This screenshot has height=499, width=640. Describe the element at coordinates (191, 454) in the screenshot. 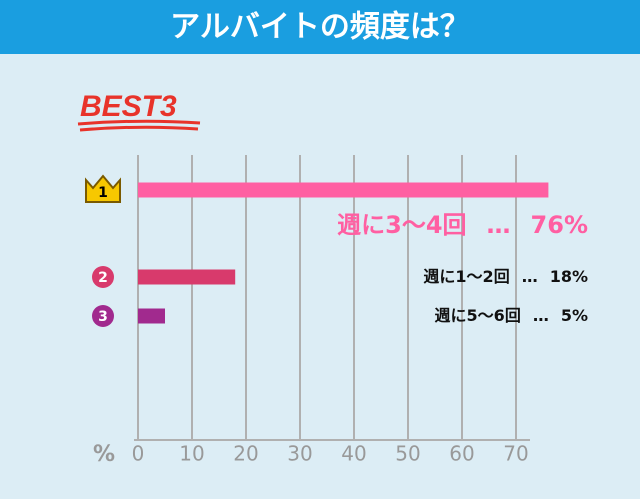

I see `x-tick-label: 10` at that location.